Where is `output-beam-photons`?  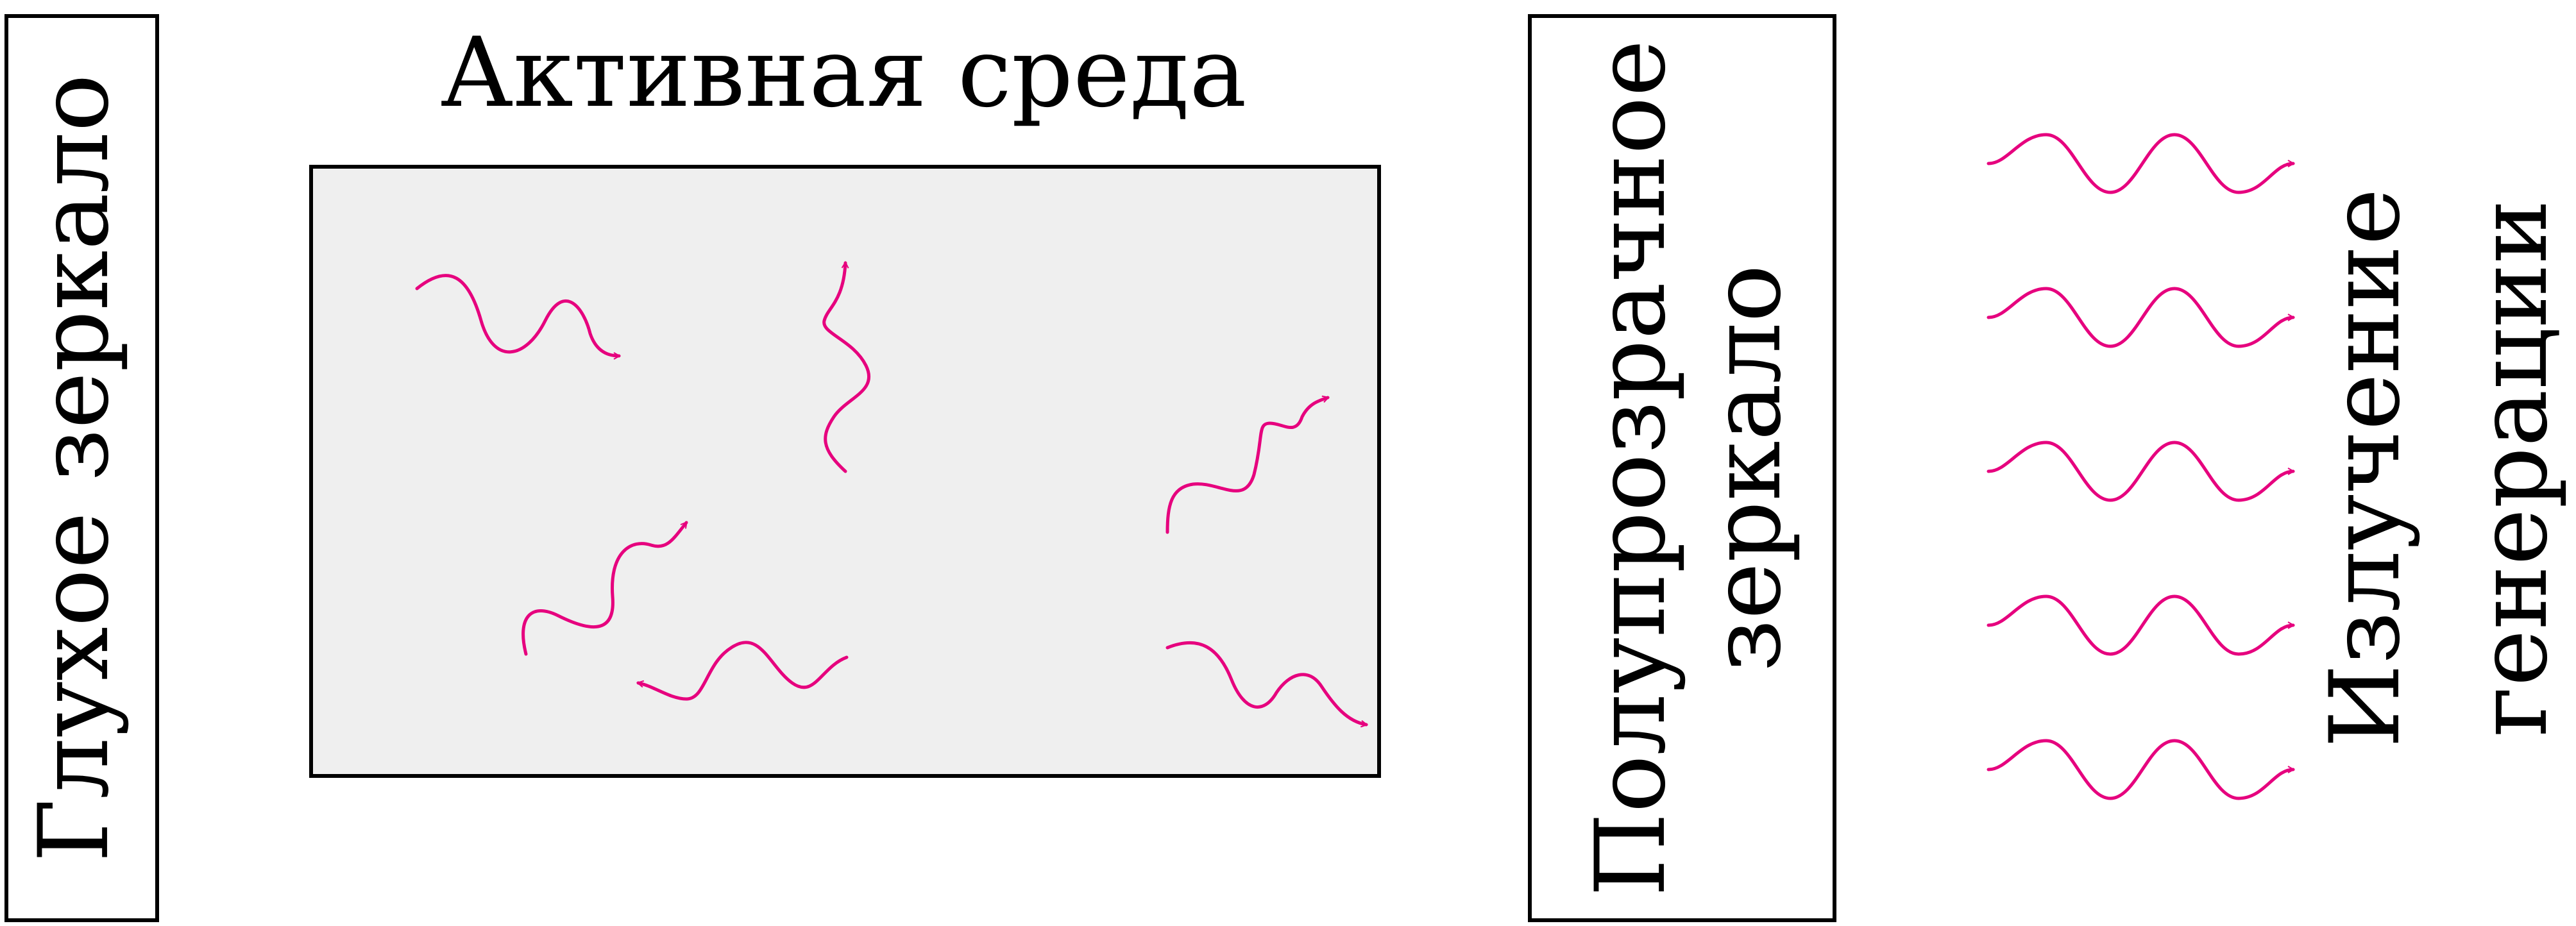 output-beam-photons is located at coordinates (2140, 466).